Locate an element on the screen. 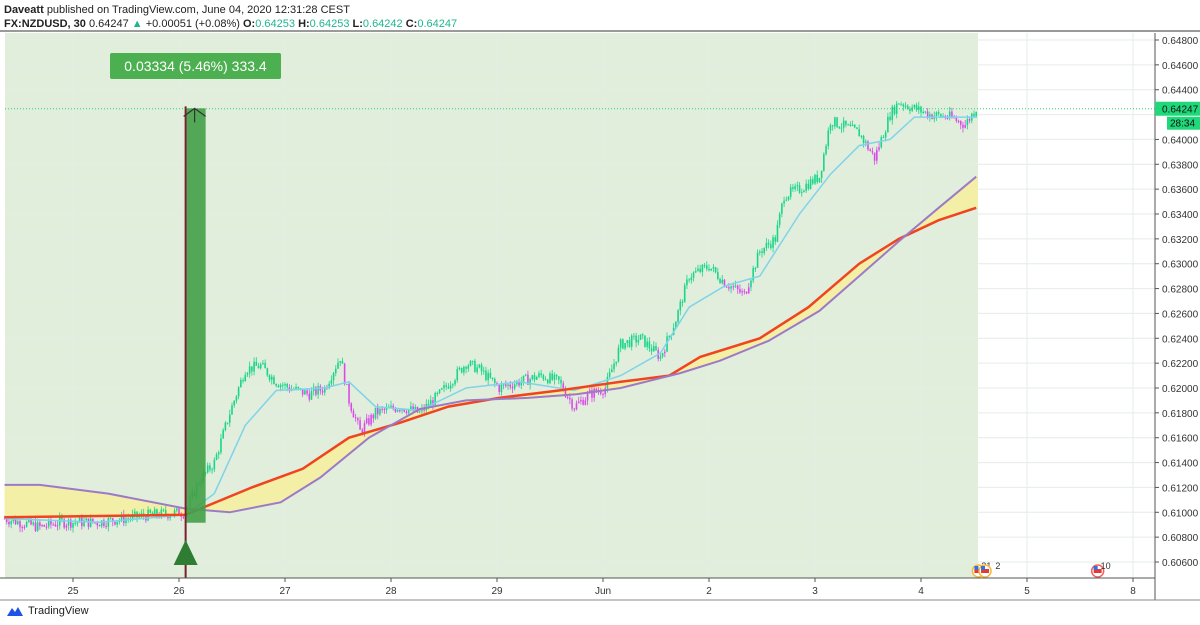 The height and width of the screenshot is (625, 1200). y-tick-label: 0.64600 is located at coordinates (1180, 66).